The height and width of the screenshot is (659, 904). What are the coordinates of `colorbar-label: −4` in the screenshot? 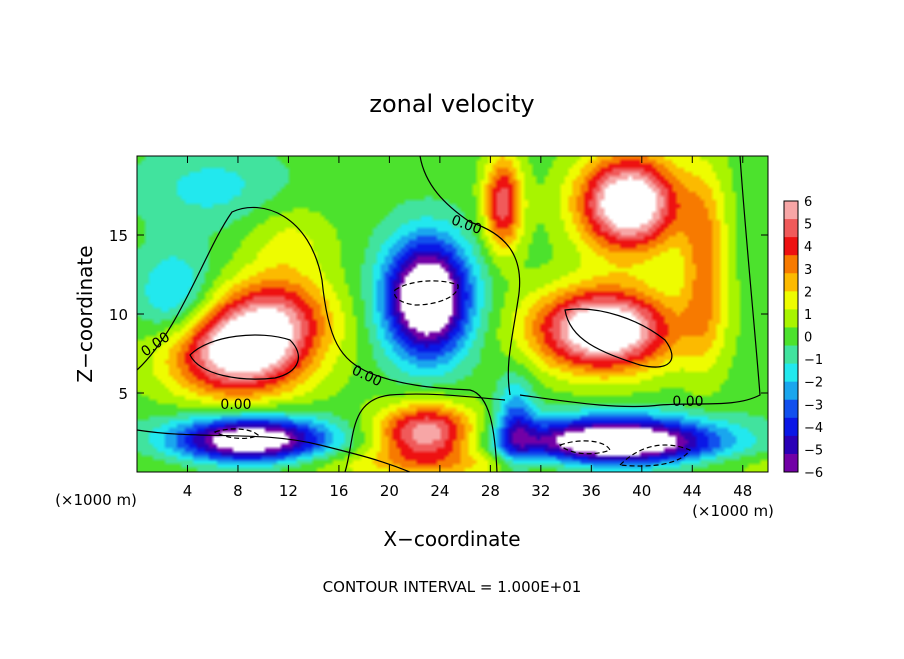 It's located at (813, 428).